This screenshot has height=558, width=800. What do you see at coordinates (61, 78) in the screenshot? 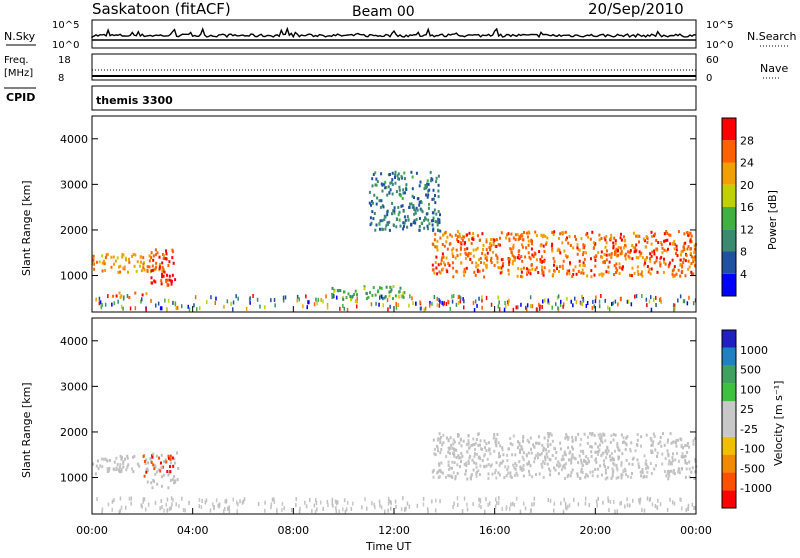
I see `freq-left-tick-bottom: 8` at bounding box center [61, 78].